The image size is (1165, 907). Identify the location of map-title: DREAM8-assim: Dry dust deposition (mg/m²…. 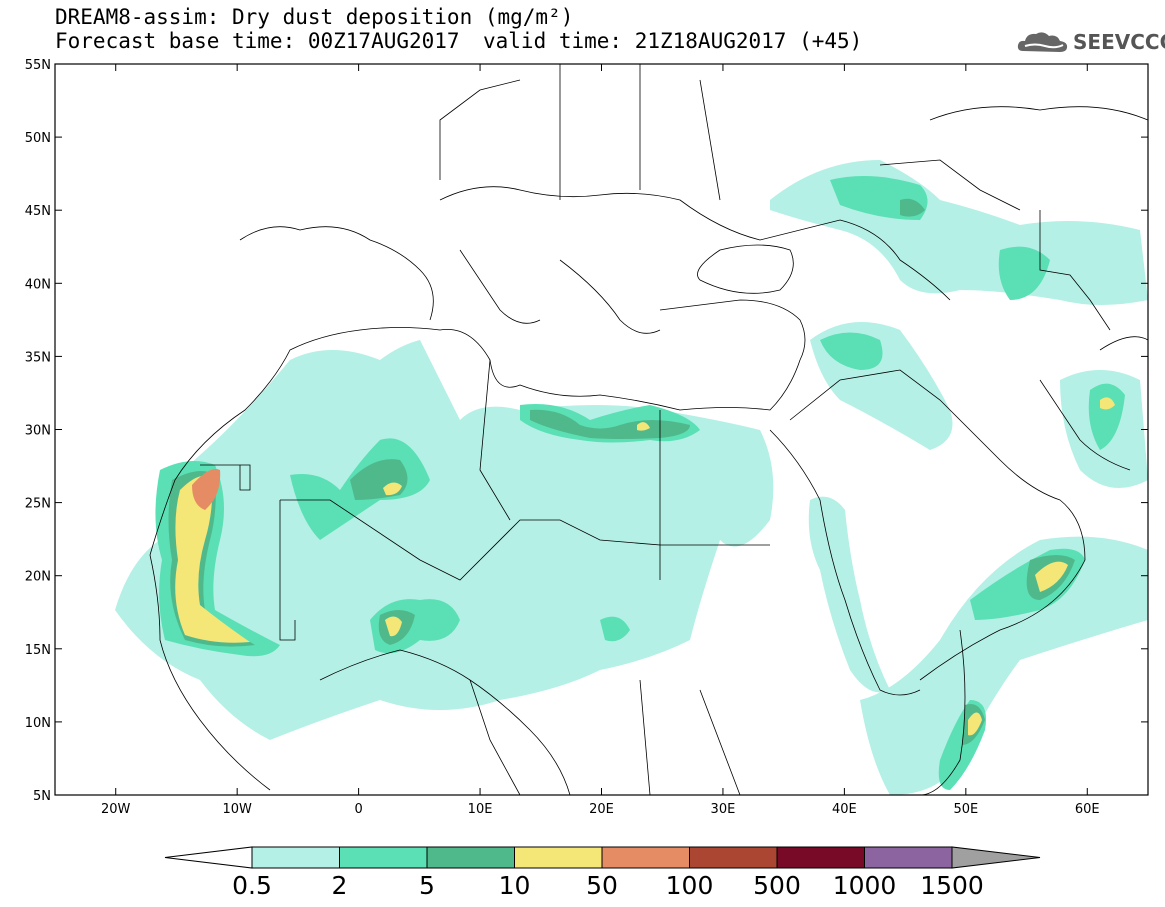
(314, 17).